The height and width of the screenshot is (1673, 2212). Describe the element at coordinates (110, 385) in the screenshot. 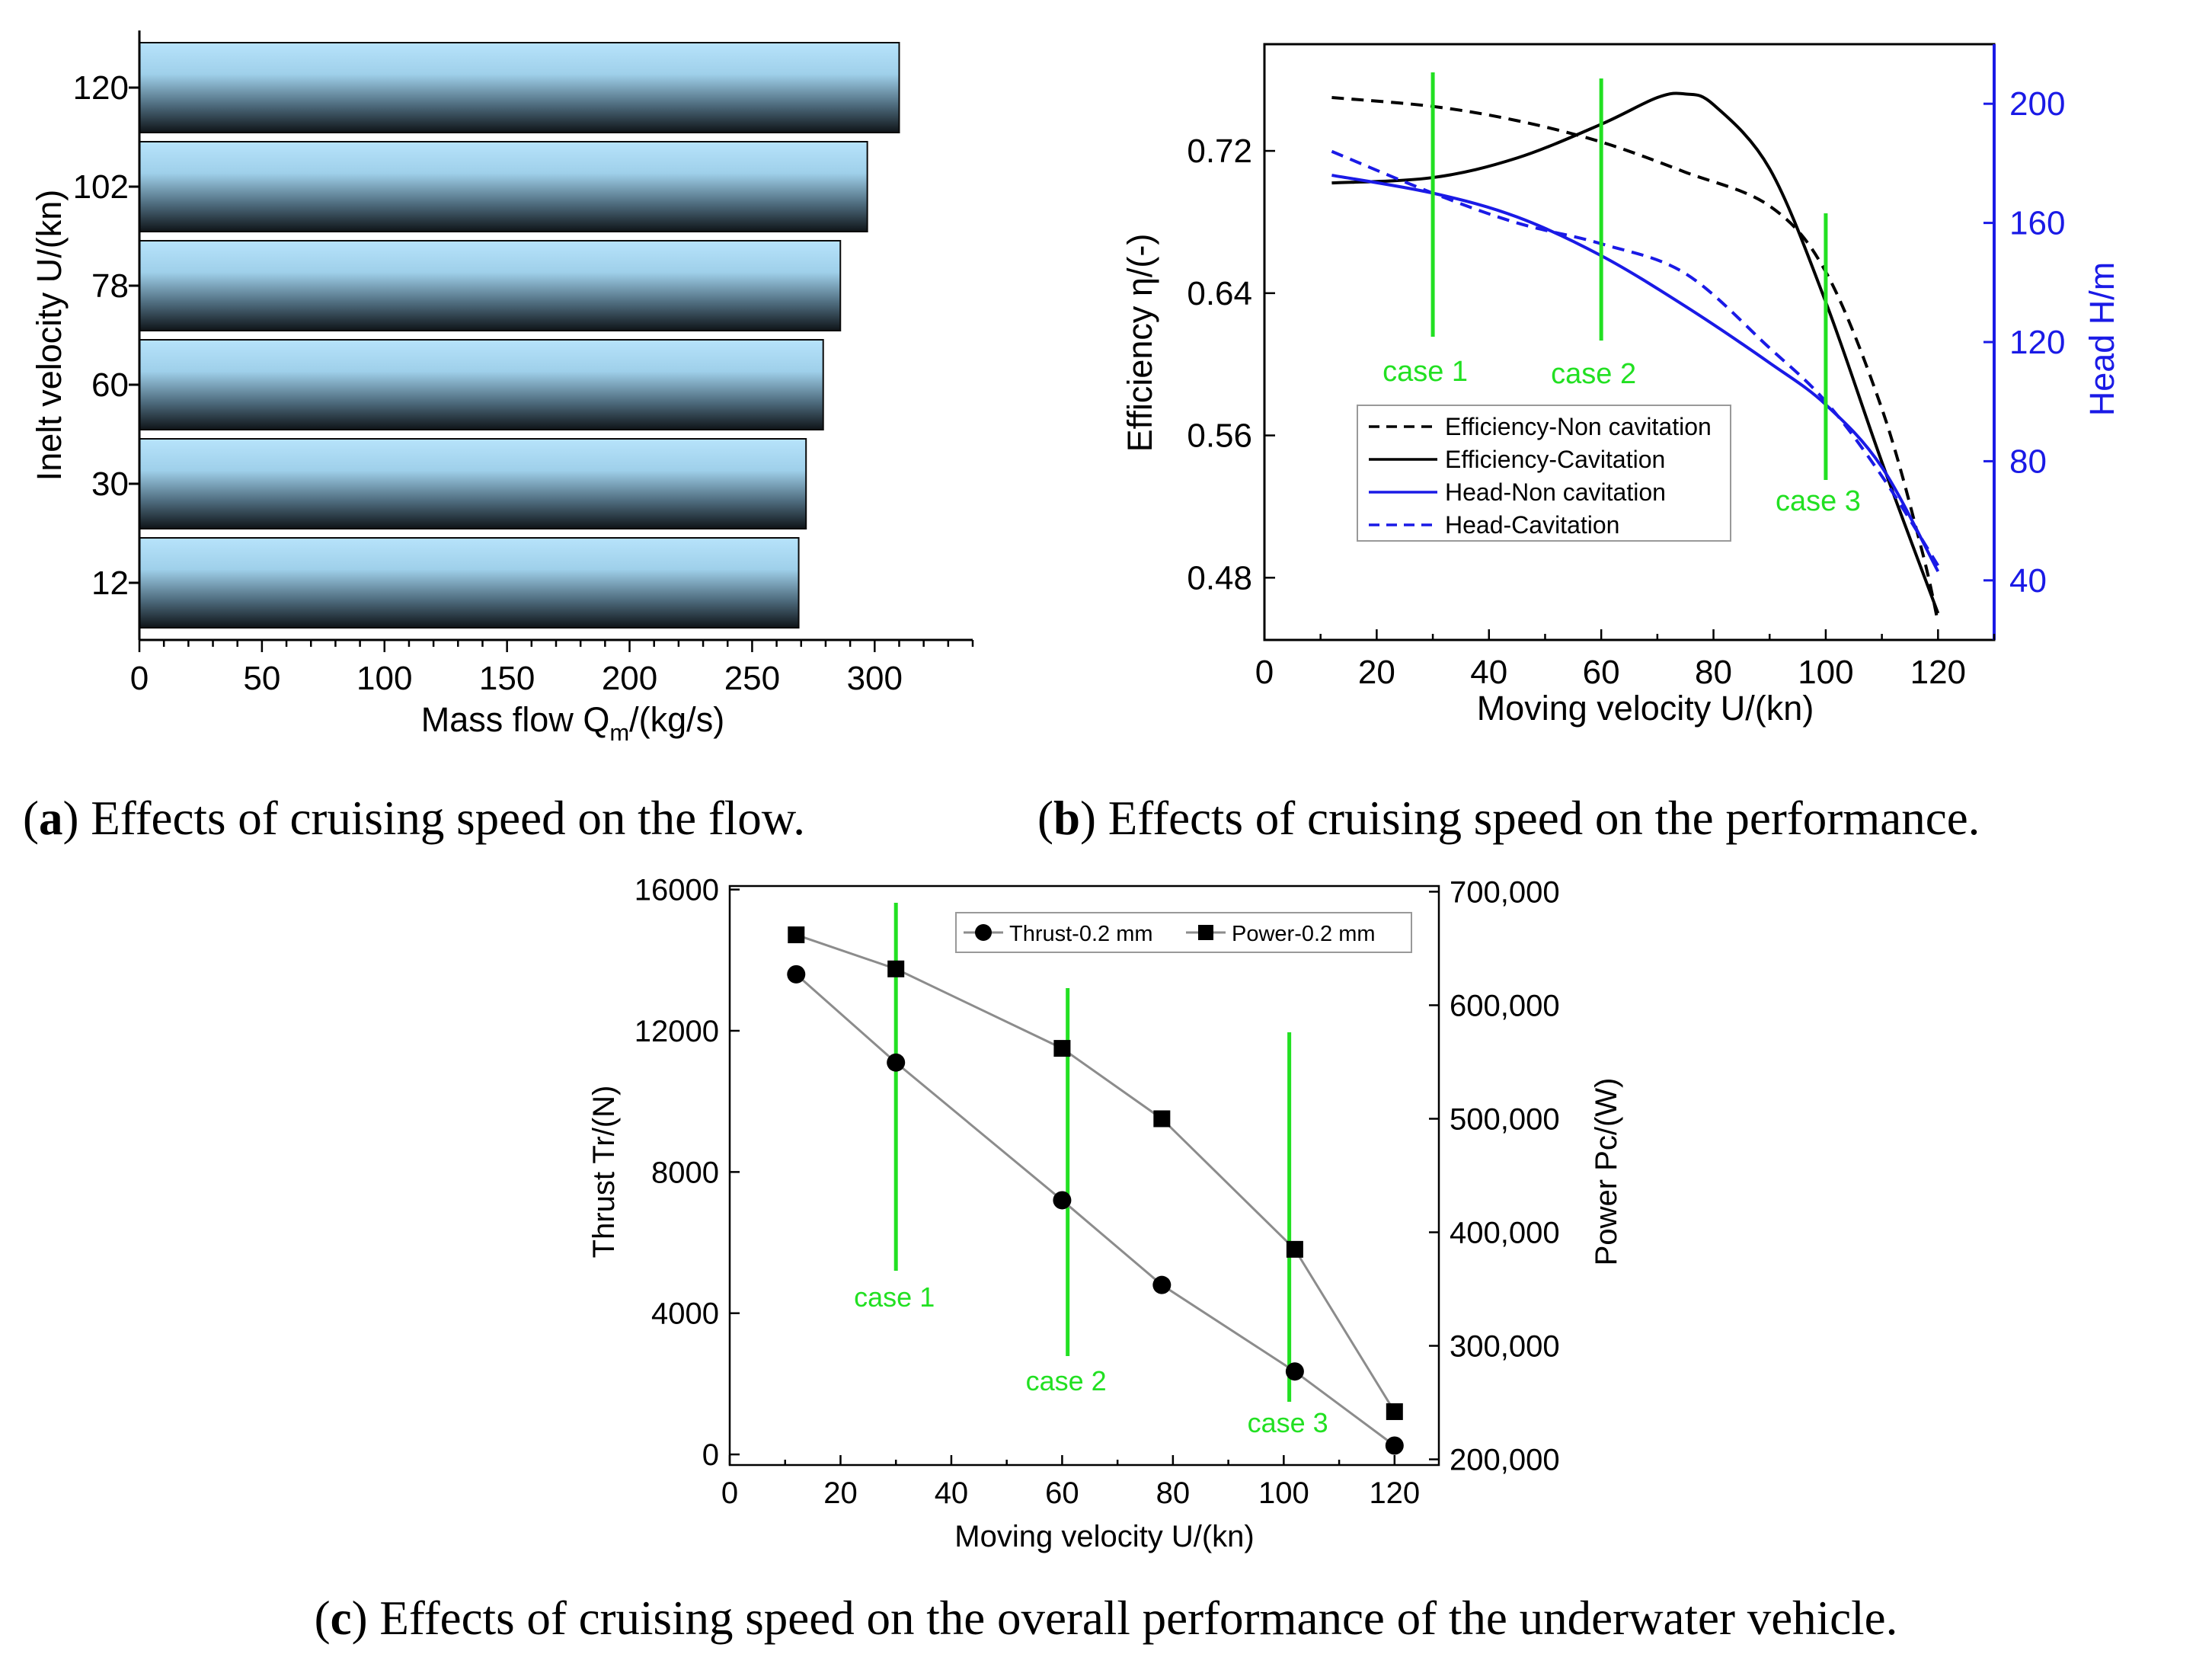

I see `a-y-tick-label: 60` at that location.